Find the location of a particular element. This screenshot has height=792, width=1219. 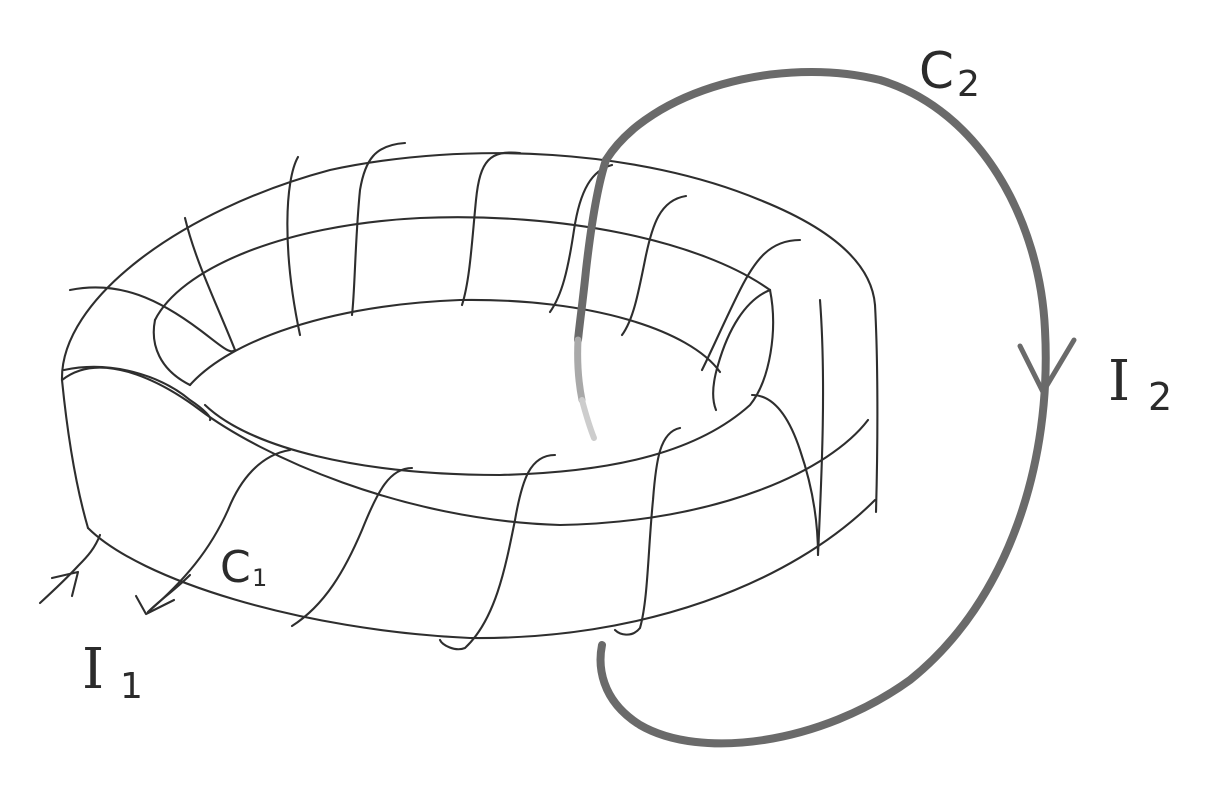

label-c2-subscript: 2 is located at coordinates (968, 84).